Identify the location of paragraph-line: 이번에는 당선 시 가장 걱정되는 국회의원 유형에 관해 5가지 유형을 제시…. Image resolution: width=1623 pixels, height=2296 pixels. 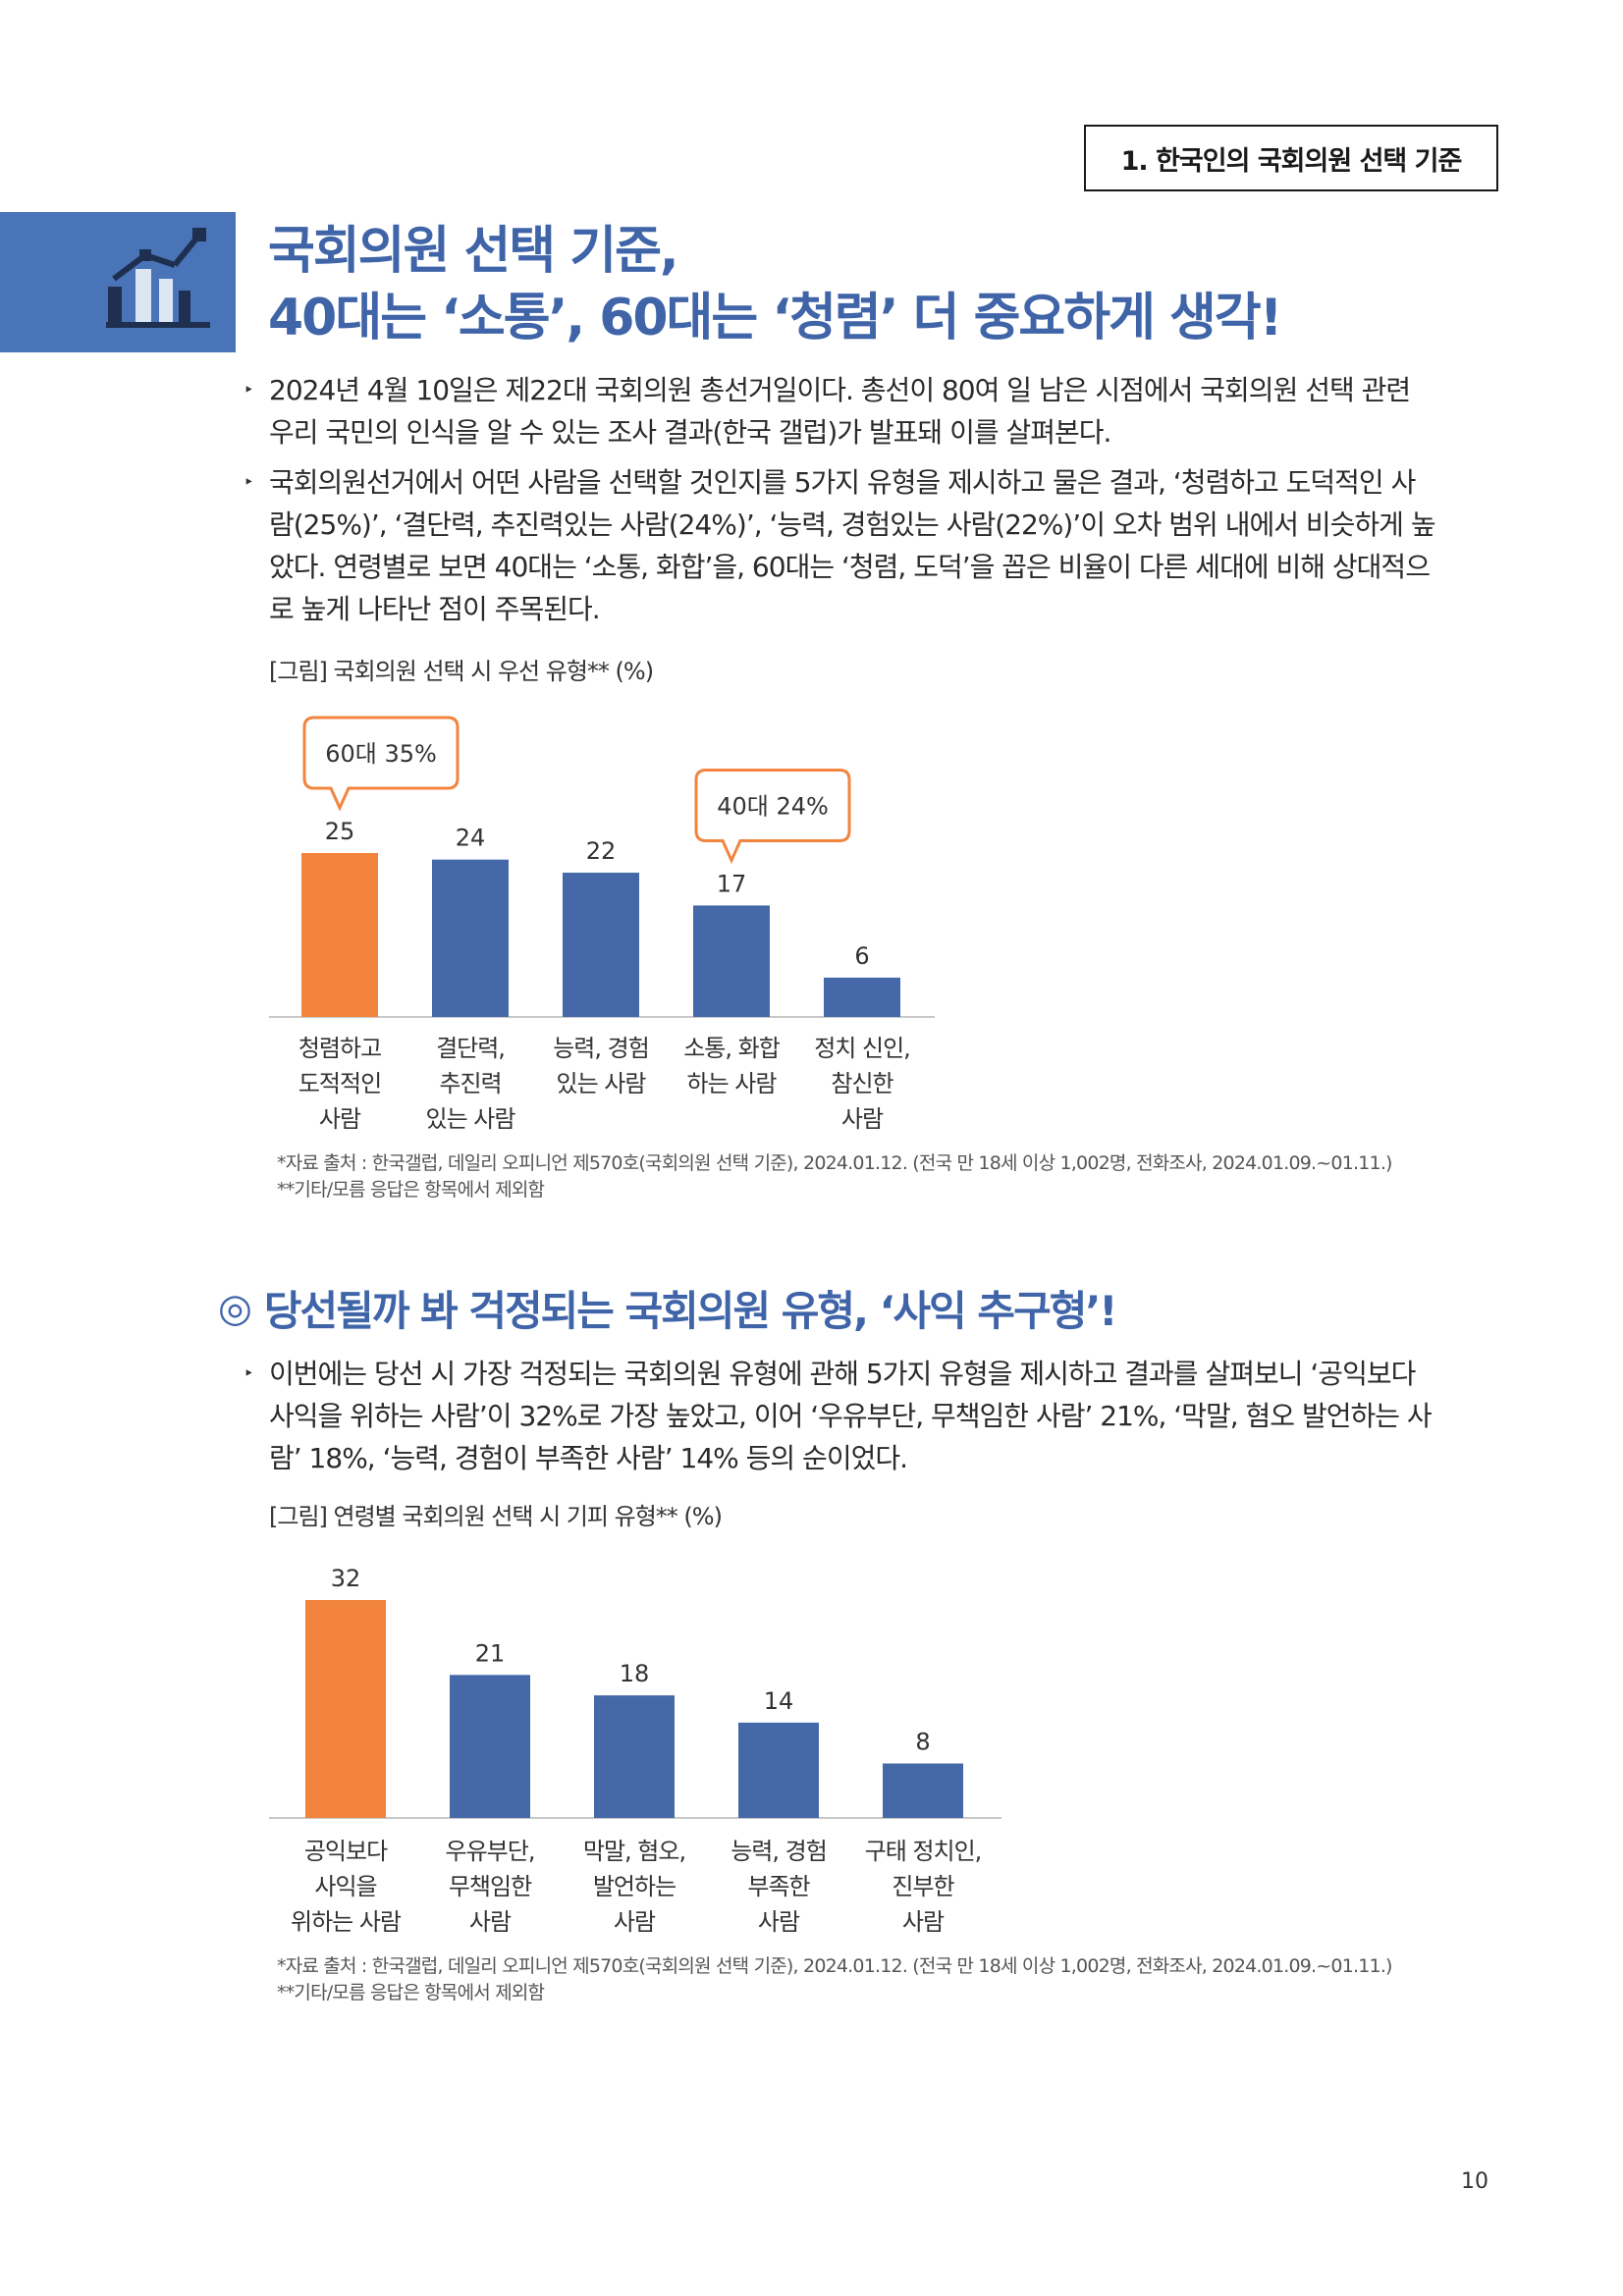
(842, 1374).